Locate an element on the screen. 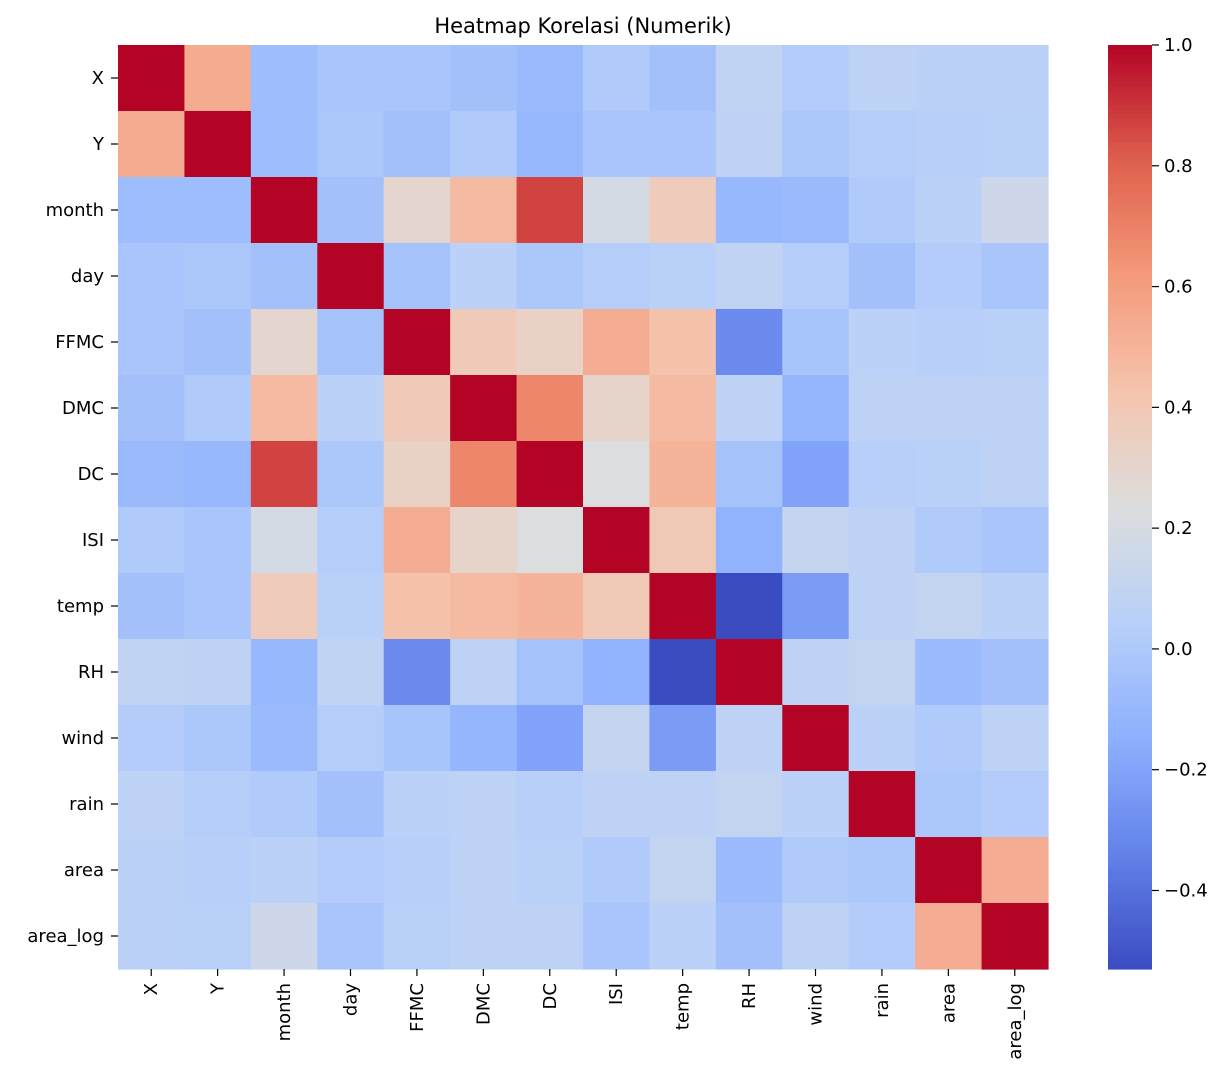 Image resolution: width=1232 pixels, height=1088 pixels. heatmap-cell-y-month is located at coordinates (284, 144).